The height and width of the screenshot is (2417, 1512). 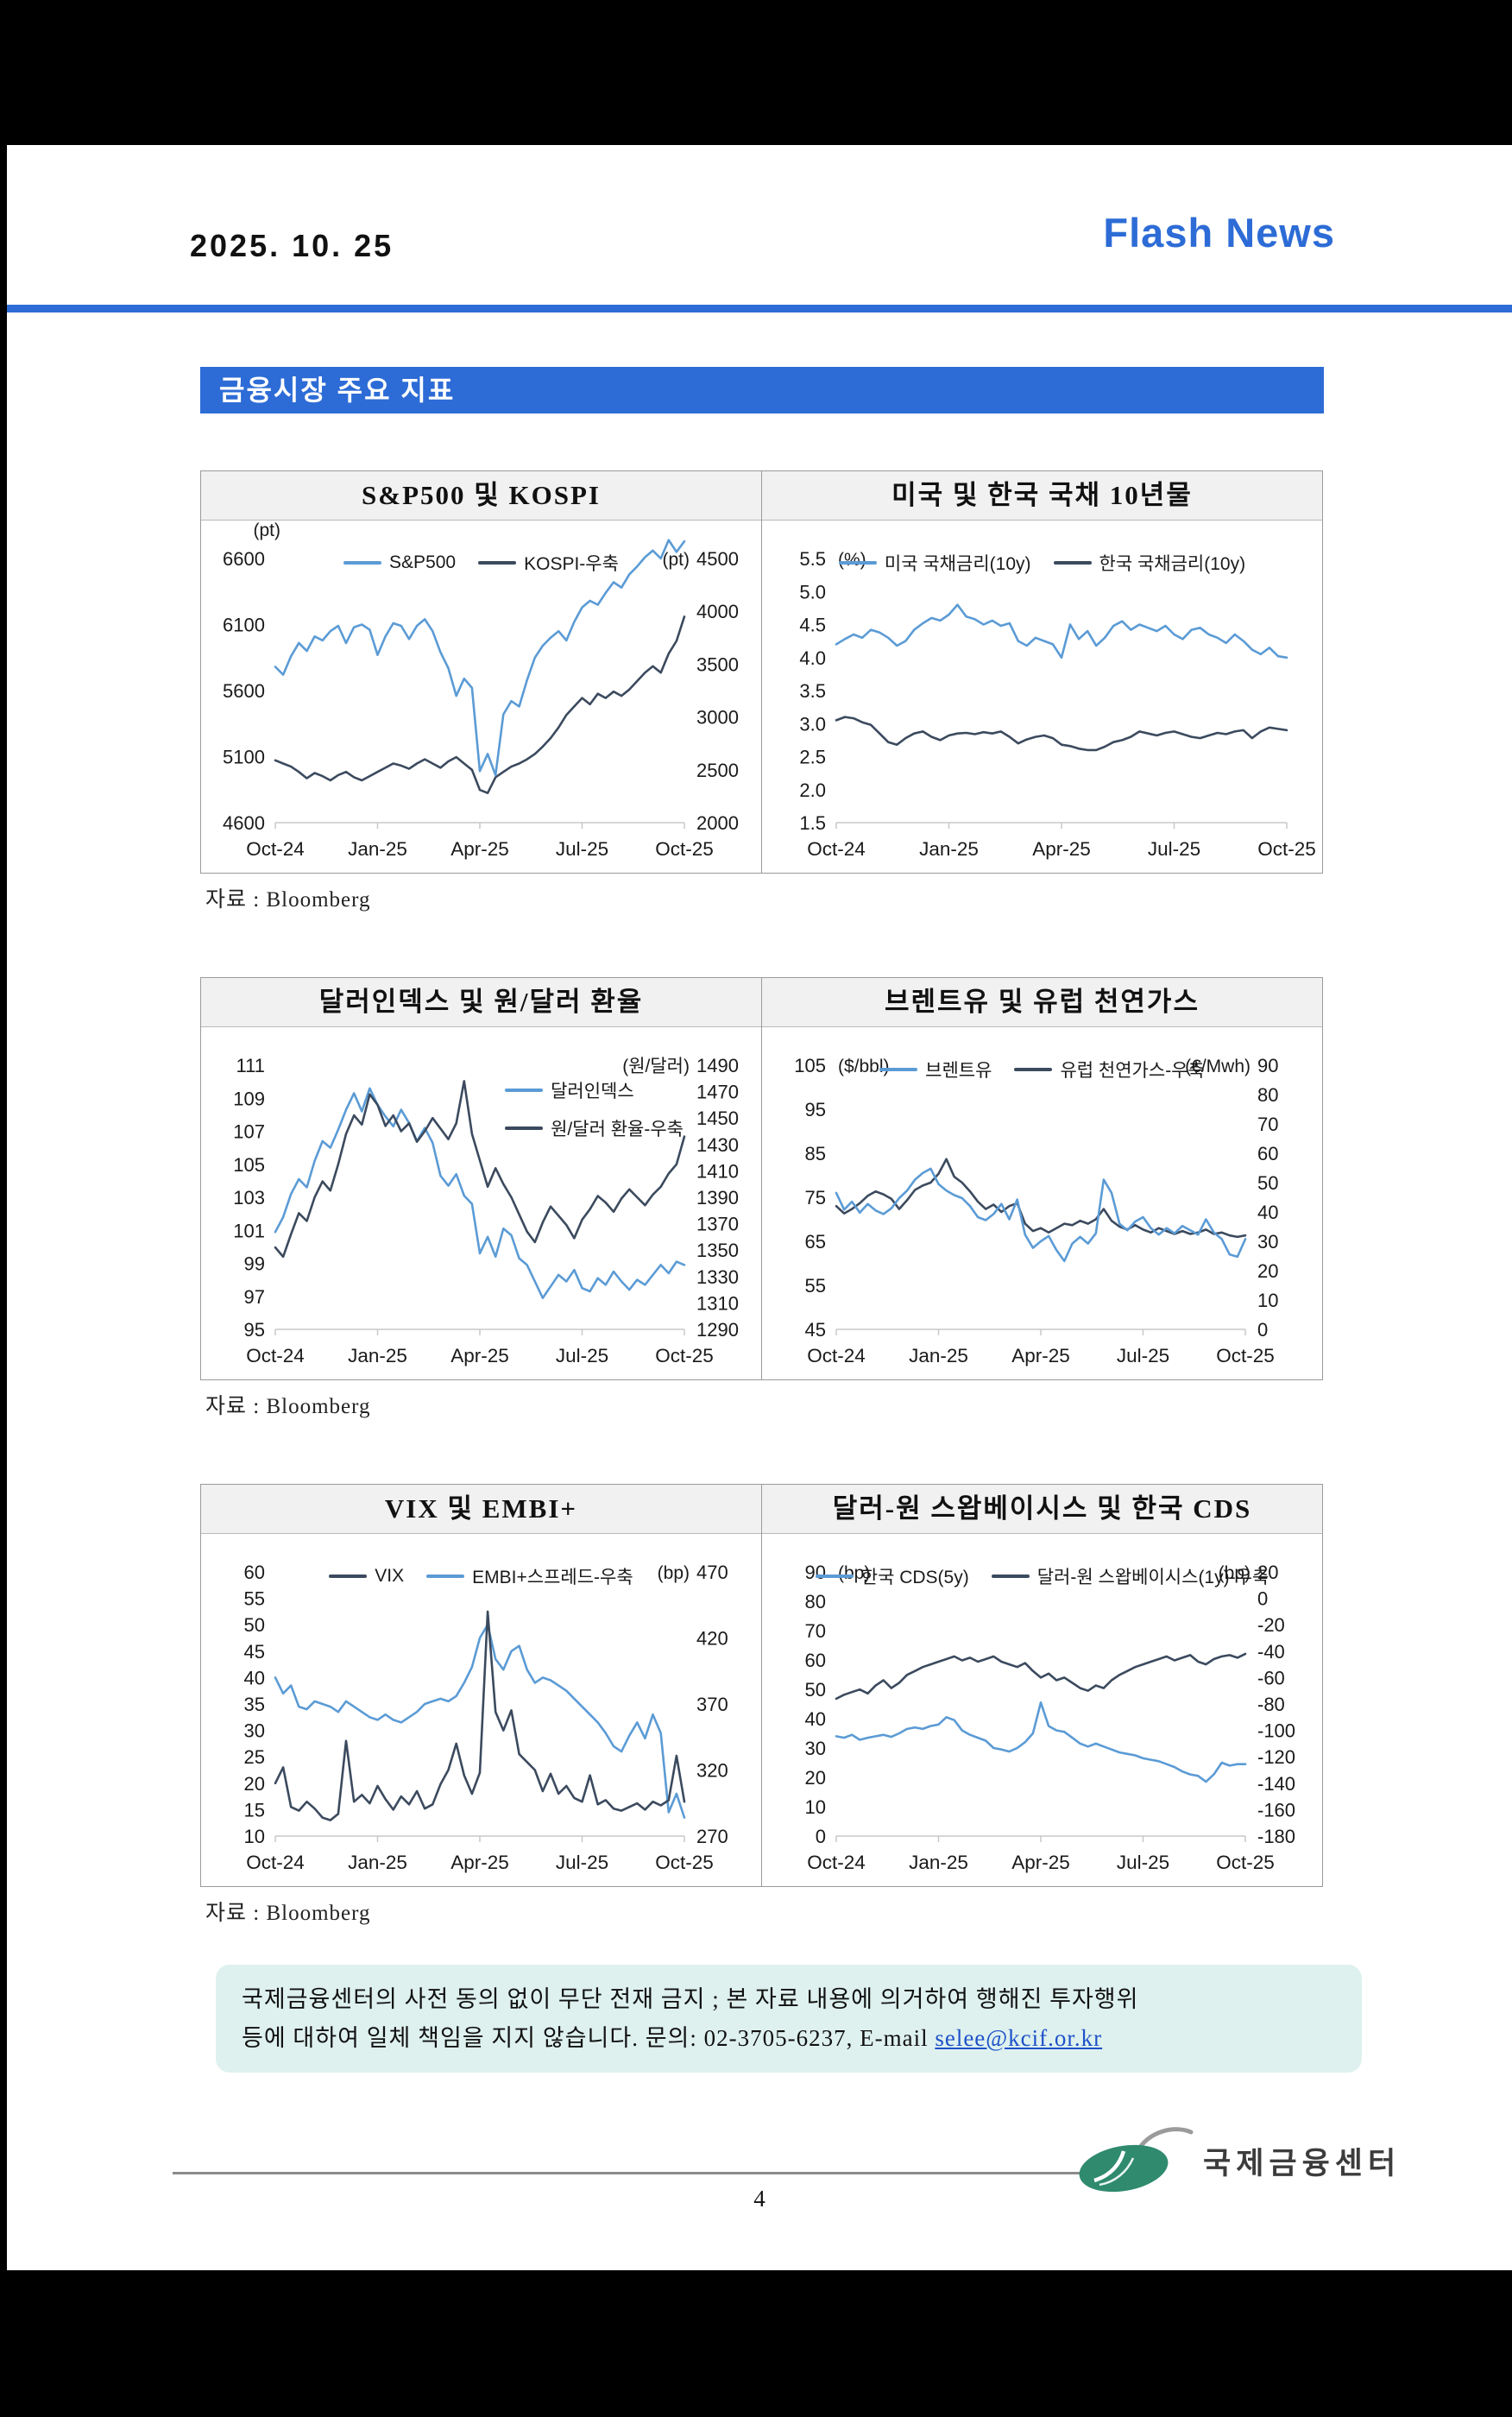 I want to click on axis-label: 50, so click(x=255, y=1625).